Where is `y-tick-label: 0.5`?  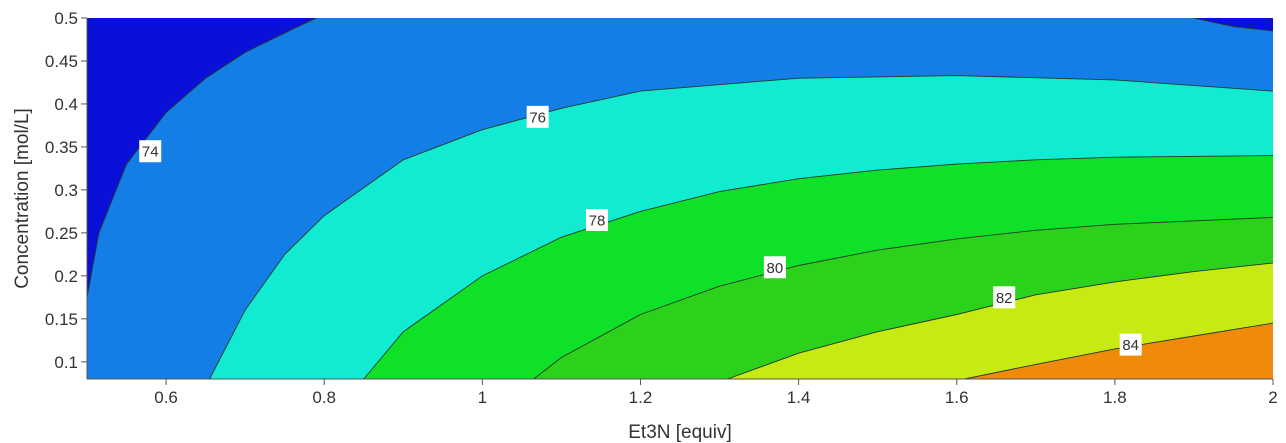
y-tick-label: 0.5 is located at coordinates (66, 18).